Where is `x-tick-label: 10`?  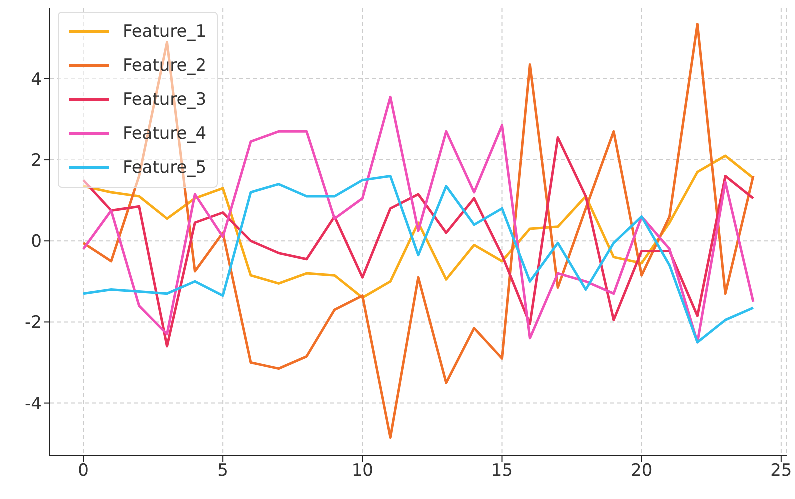 x-tick-label: 10 is located at coordinates (363, 471).